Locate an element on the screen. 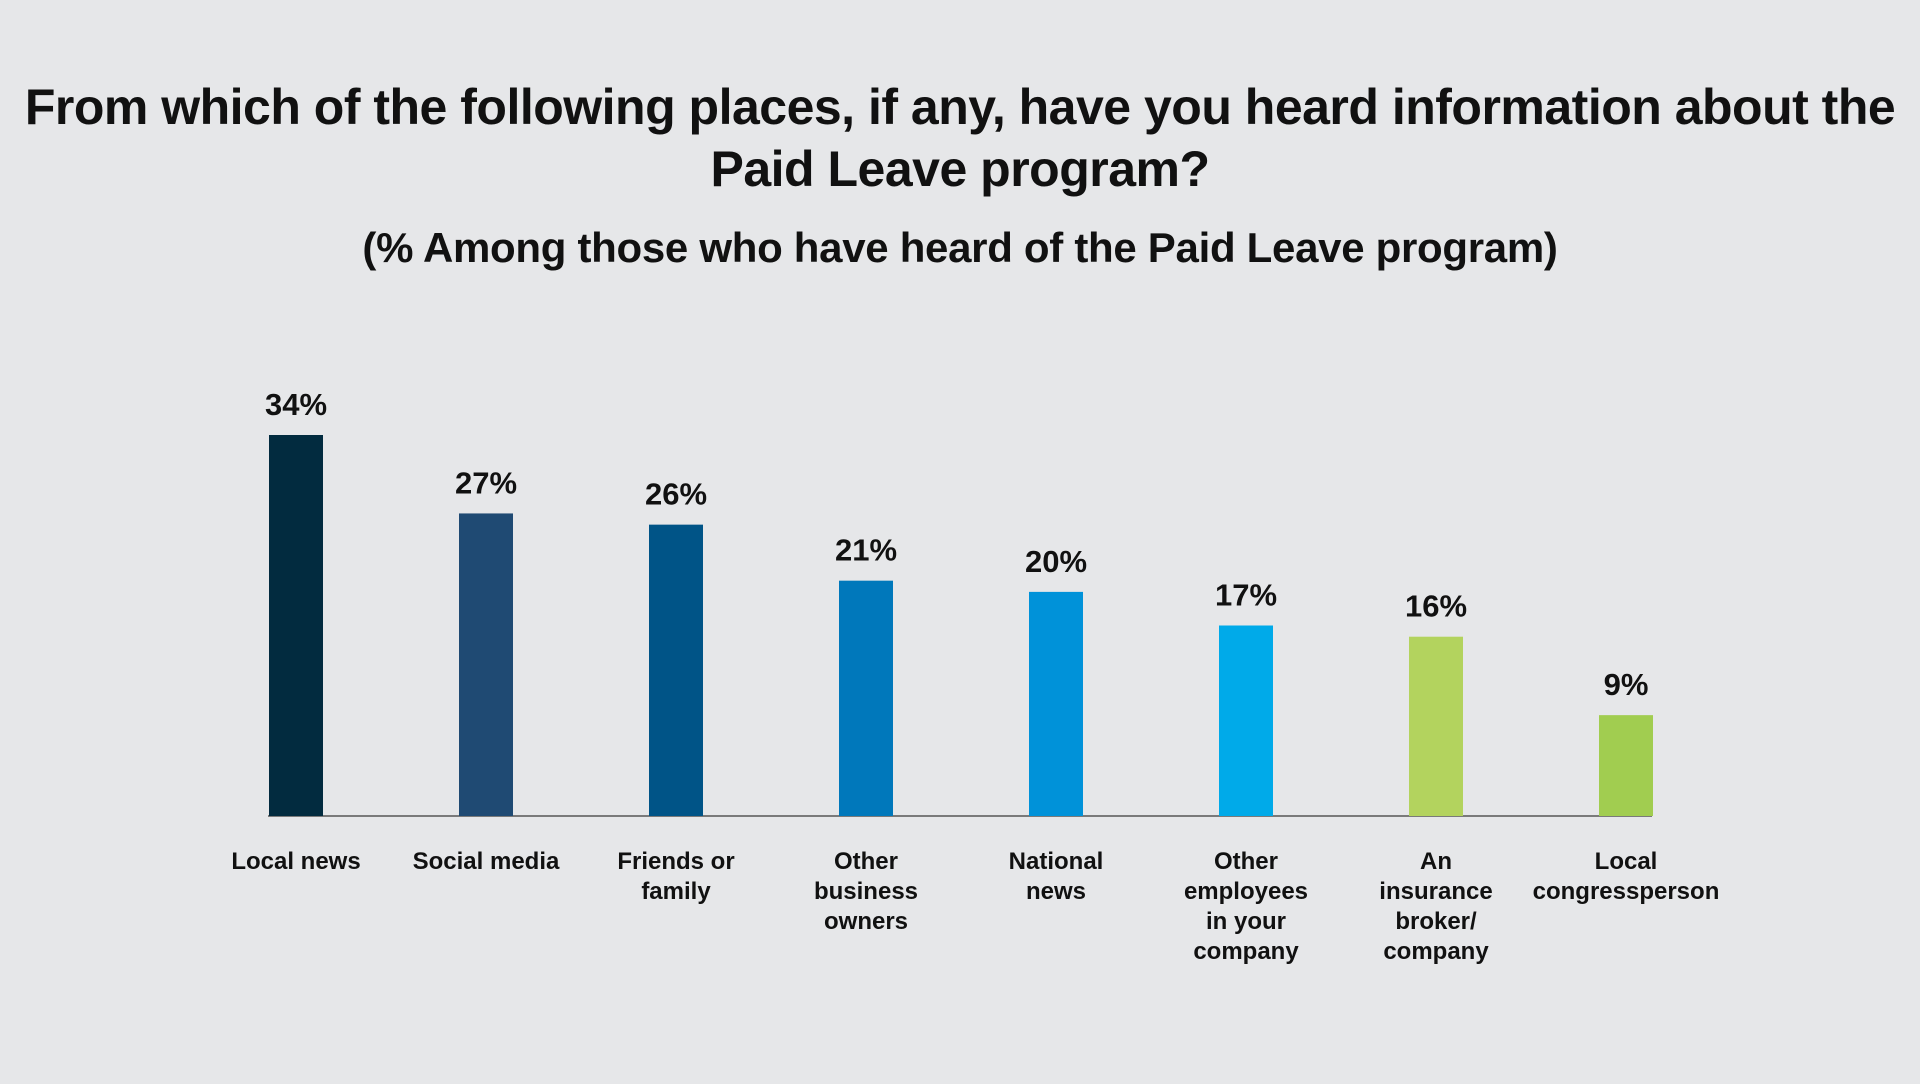 Image resolution: width=1920 pixels, height=1084 pixels. category-label: Friends or family is located at coordinates (675, 876).